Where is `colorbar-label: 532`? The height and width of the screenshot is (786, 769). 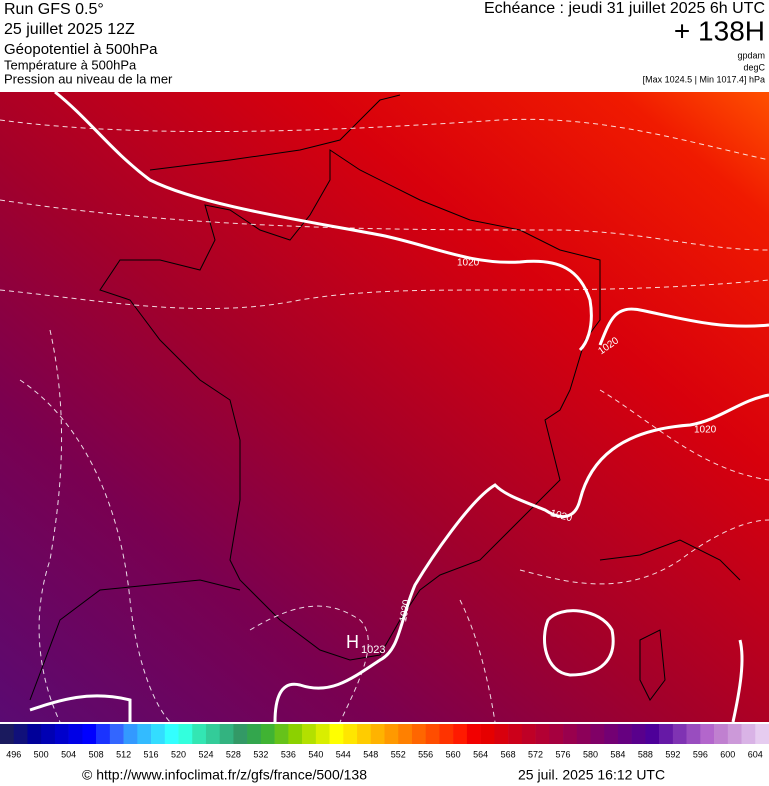 colorbar-label: 532 is located at coordinates (260, 754).